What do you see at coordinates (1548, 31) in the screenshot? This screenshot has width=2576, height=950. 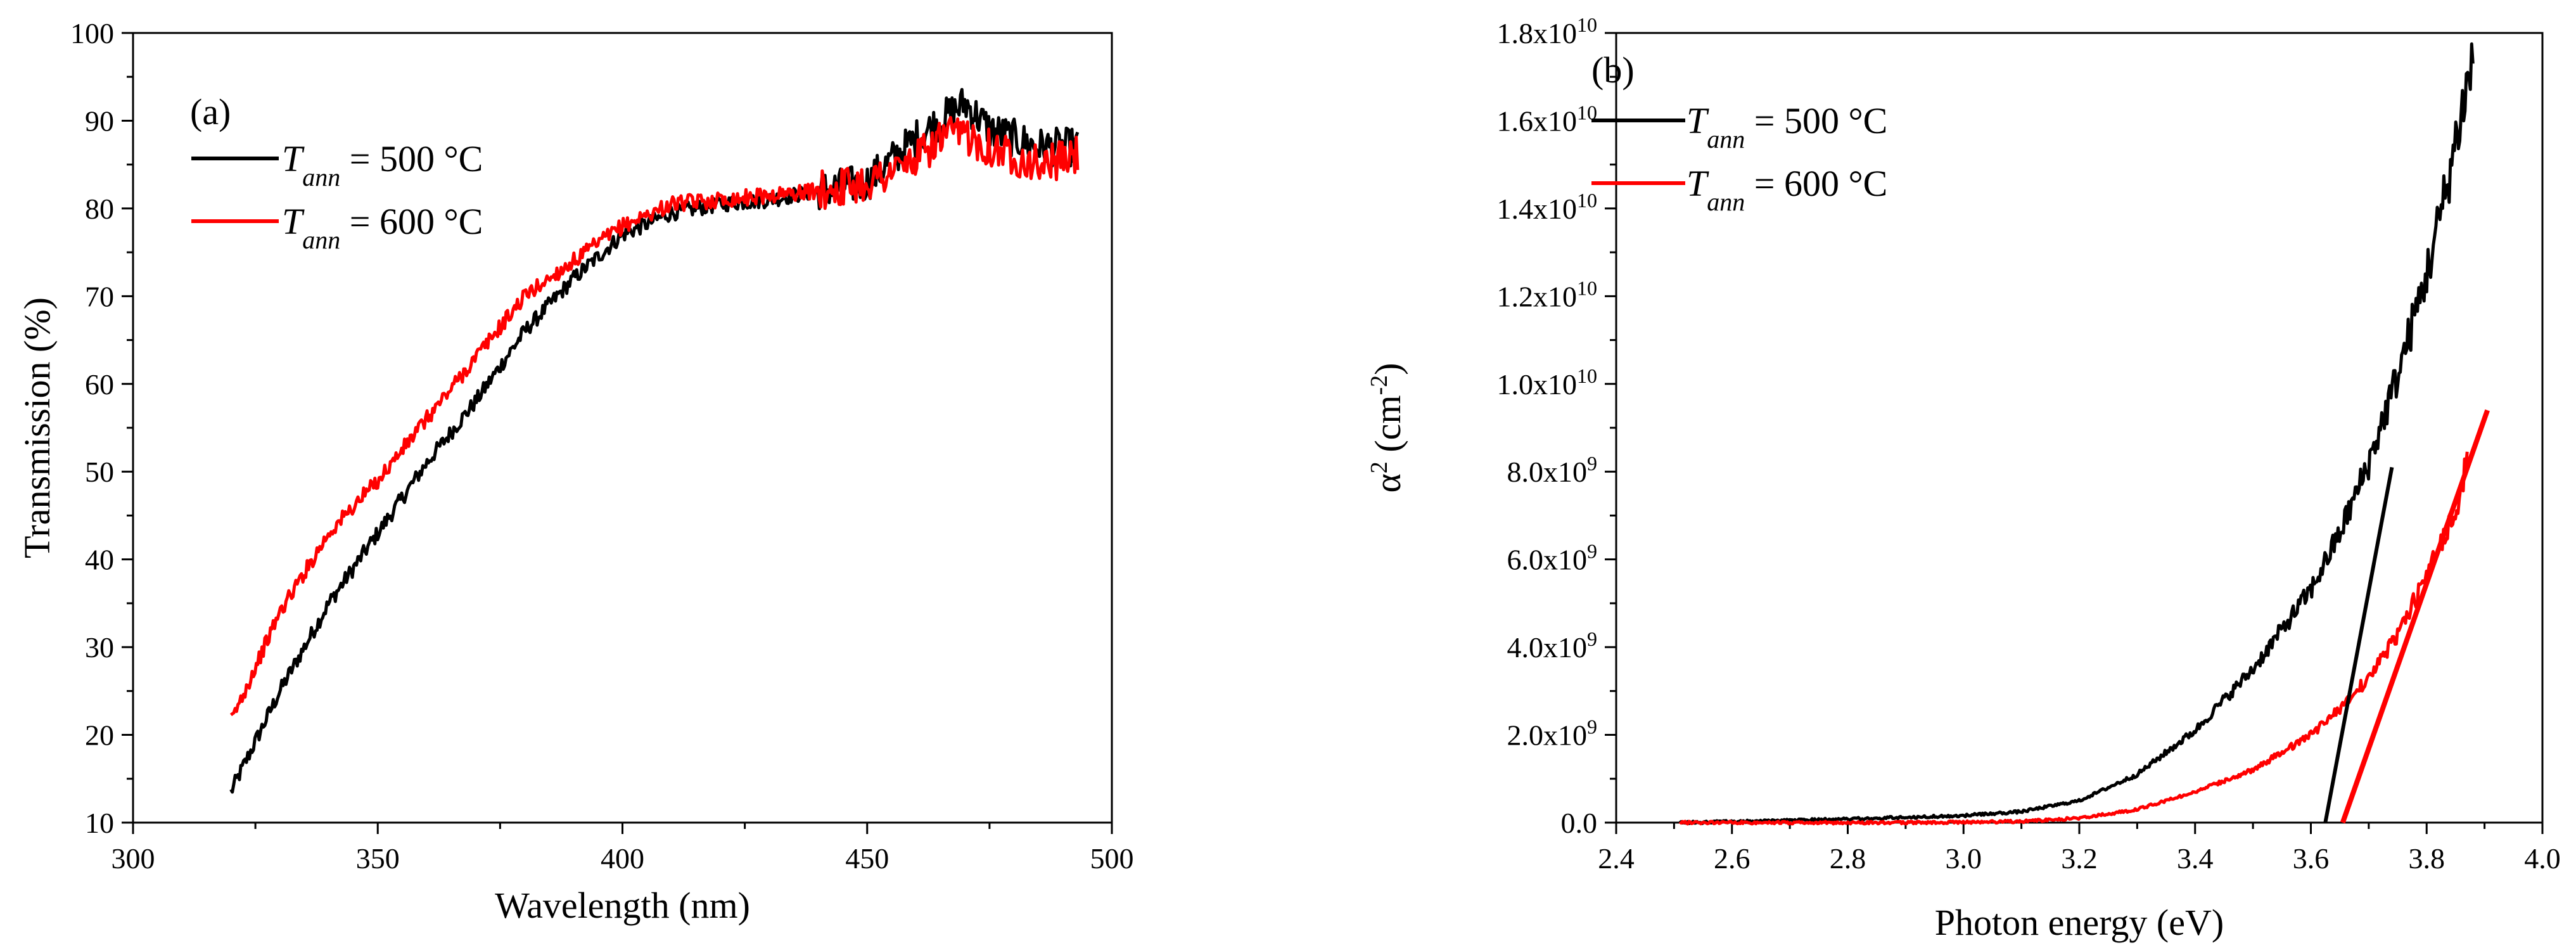 I see `panel-b-y-tick-label: 1.8x10¹⁰` at bounding box center [1548, 31].